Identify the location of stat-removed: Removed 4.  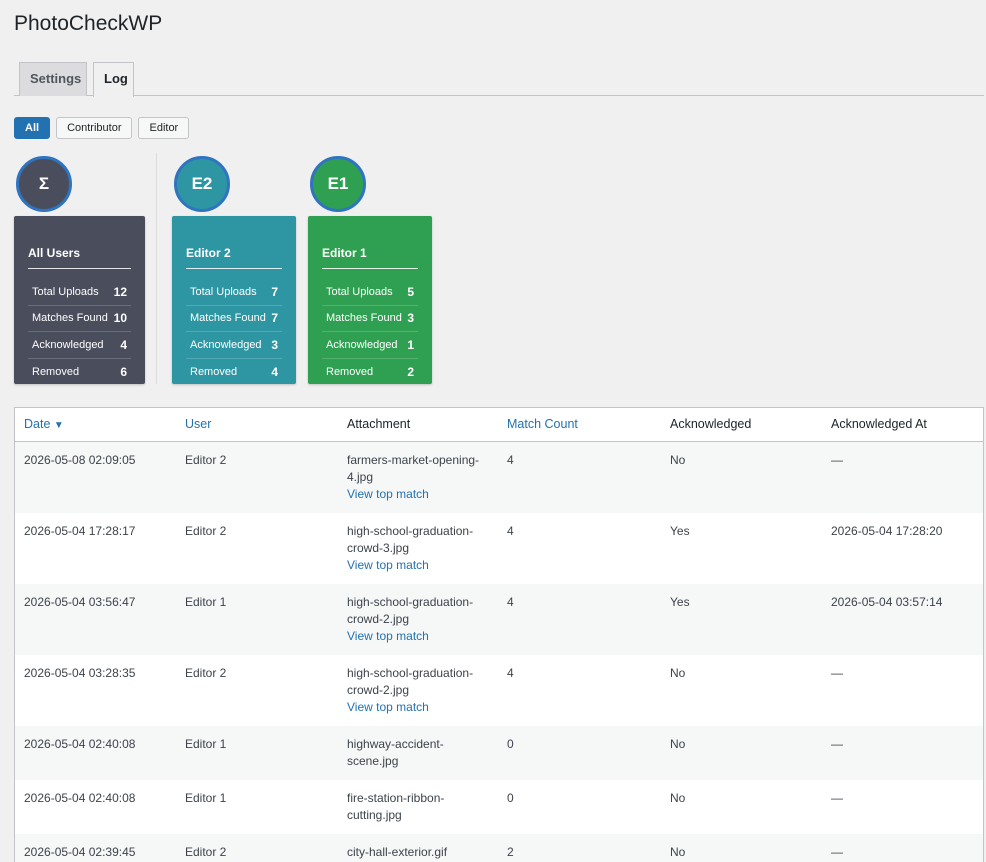
(234, 371).